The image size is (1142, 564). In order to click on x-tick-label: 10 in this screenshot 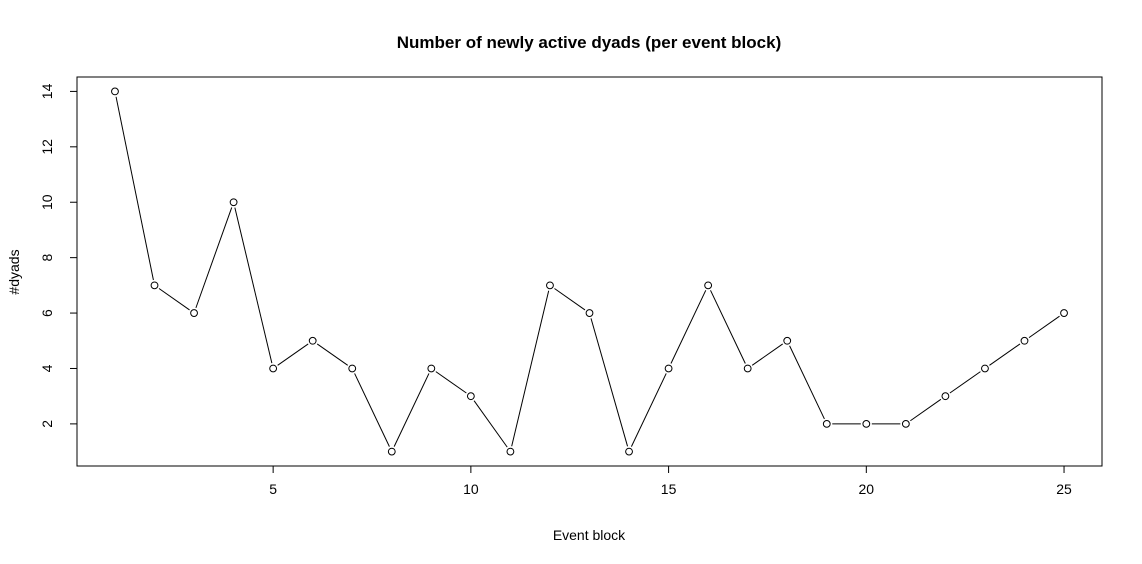, I will do `click(471, 489)`.